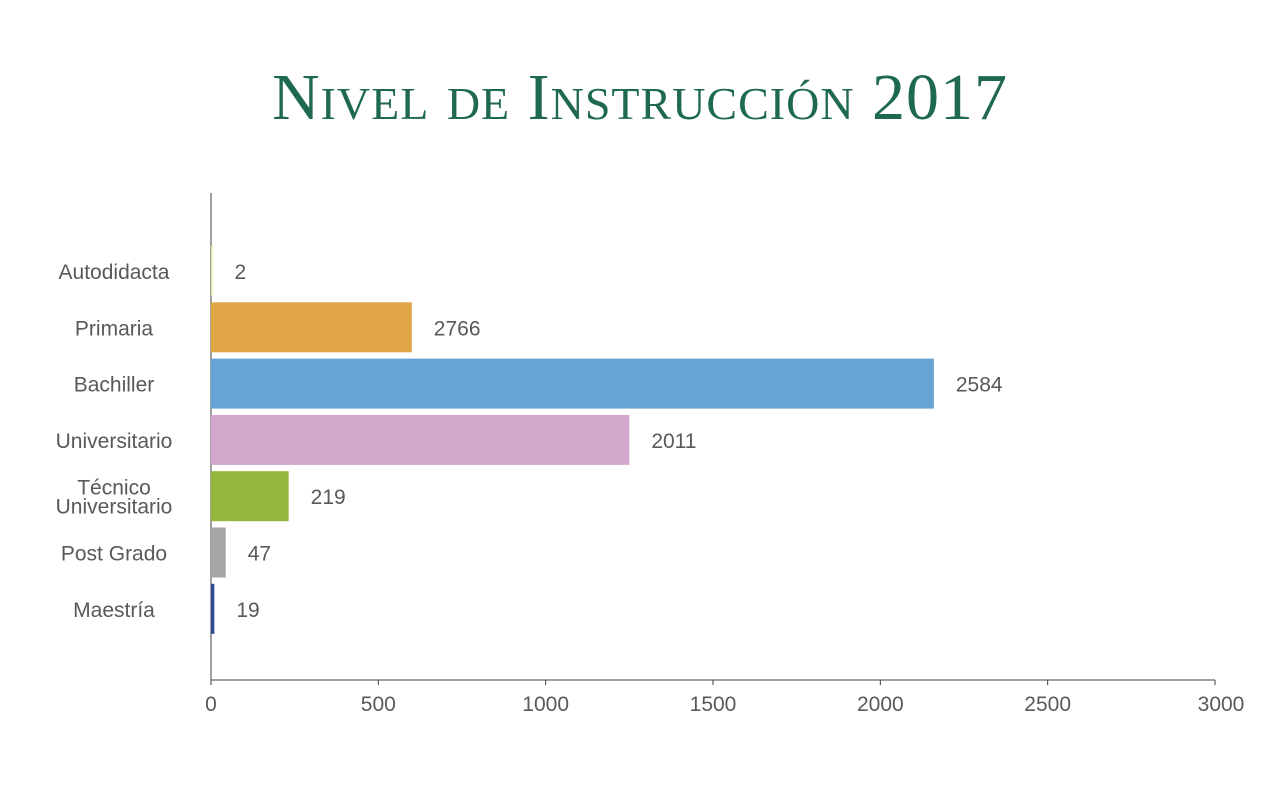  Describe the element at coordinates (640, 97) in the screenshot. I see `chart-title: Nivel de Instrucción 2017` at that location.